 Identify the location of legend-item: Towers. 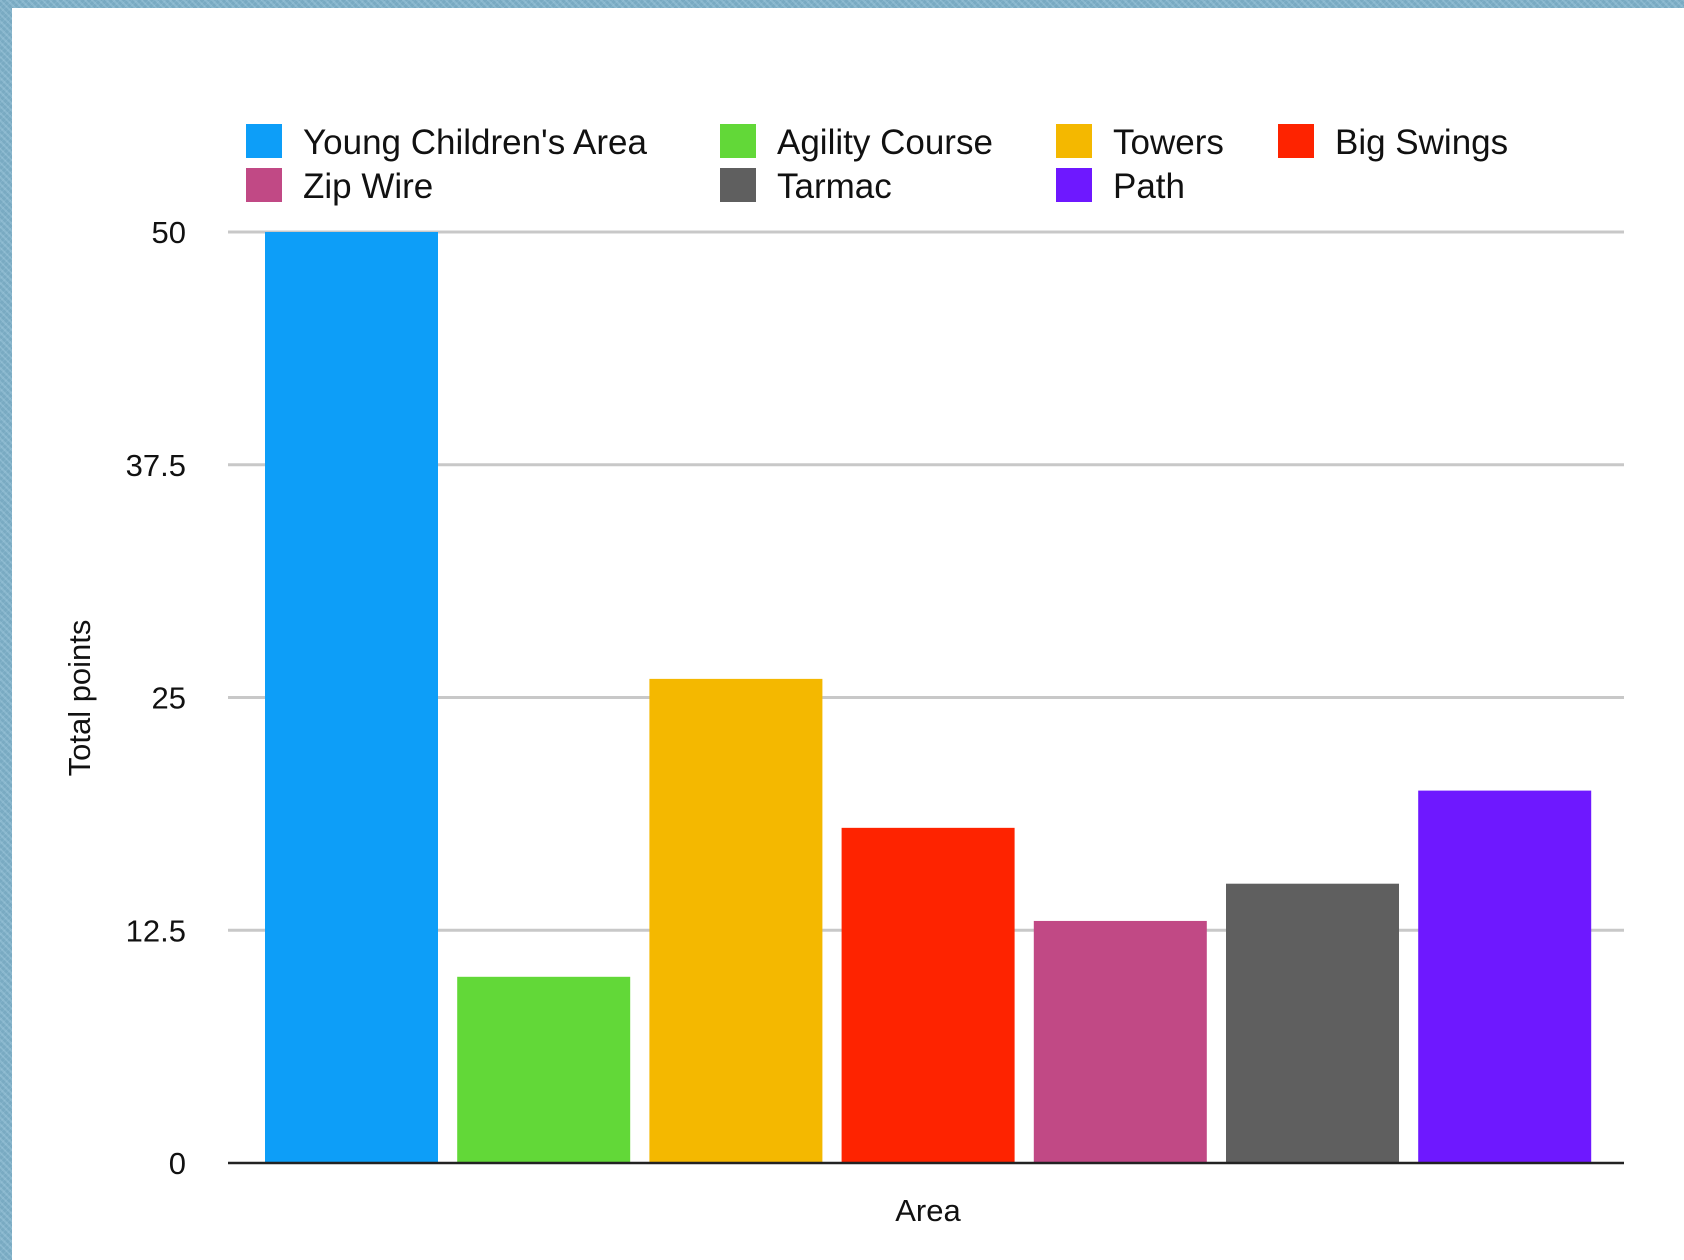
(1140, 142).